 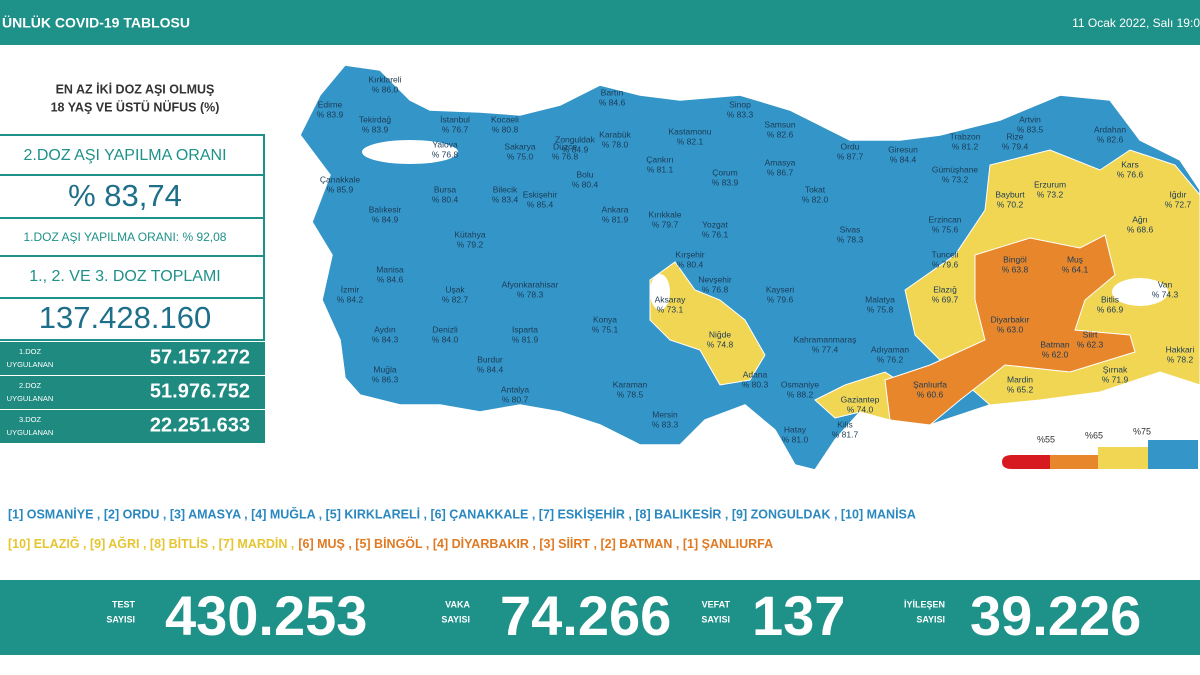 What do you see at coordinates (469, 234) in the screenshot?
I see `province-name: Kütahya` at bounding box center [469, 234].